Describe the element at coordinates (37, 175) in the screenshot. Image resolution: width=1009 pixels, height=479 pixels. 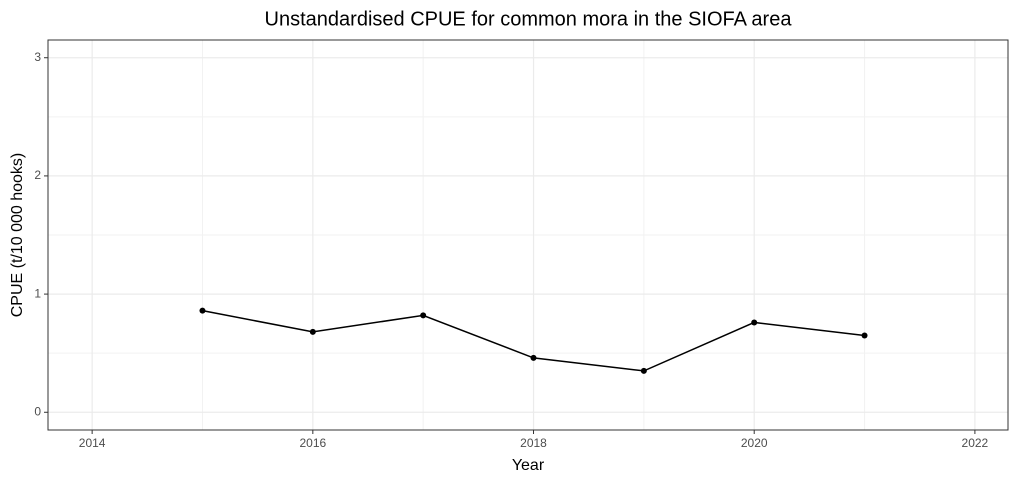
I see `y-tick-label: 2` at that location.